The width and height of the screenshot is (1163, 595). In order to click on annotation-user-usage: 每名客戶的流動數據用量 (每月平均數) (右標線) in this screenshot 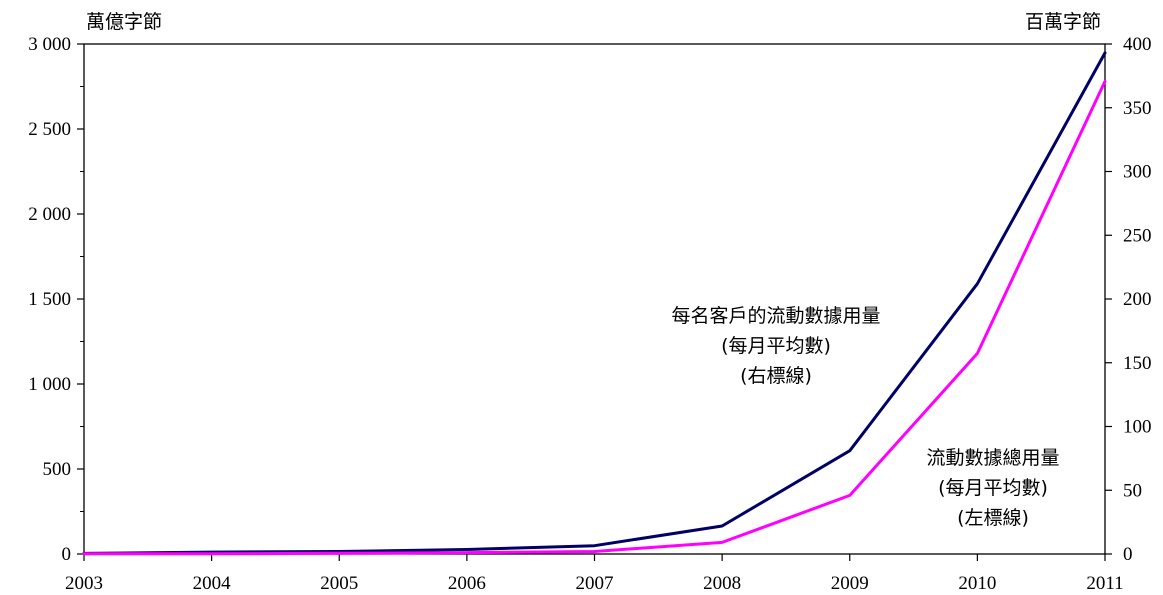, I will do `click(775, 346)`.